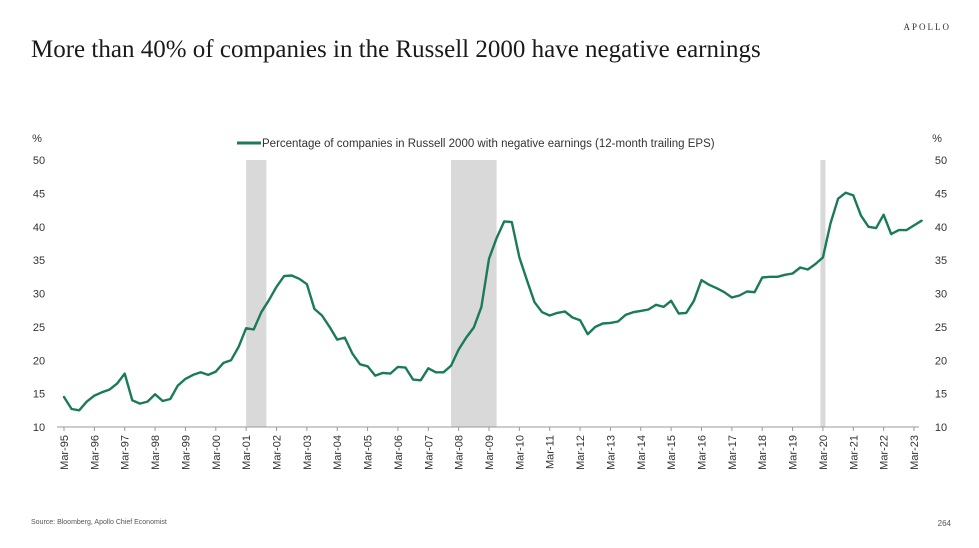 The image size is (979, 548). I want to click on y-tick-label-right: 15, so click(941, 395).